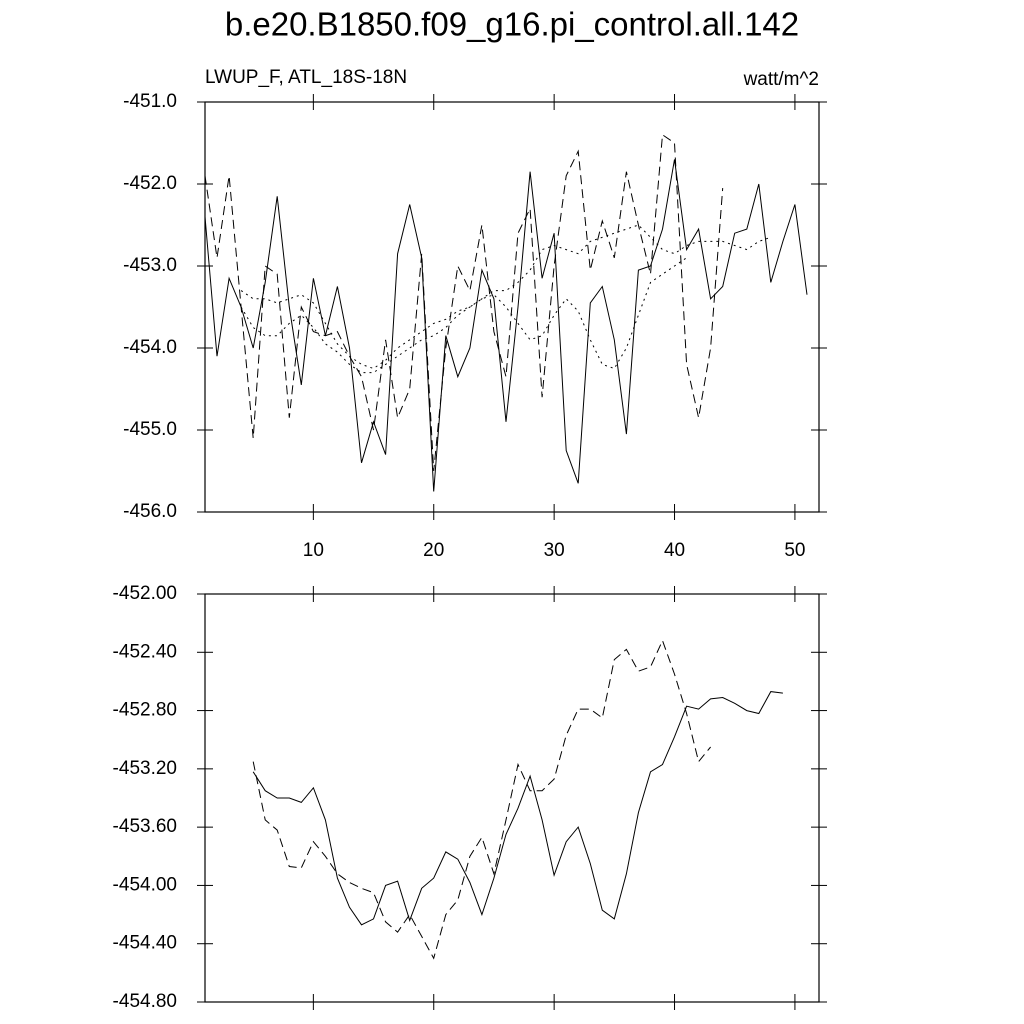  Describe the element at coordinates (145, 710) in the screenshot. I see `y-tick-label: -452.80` at that location.